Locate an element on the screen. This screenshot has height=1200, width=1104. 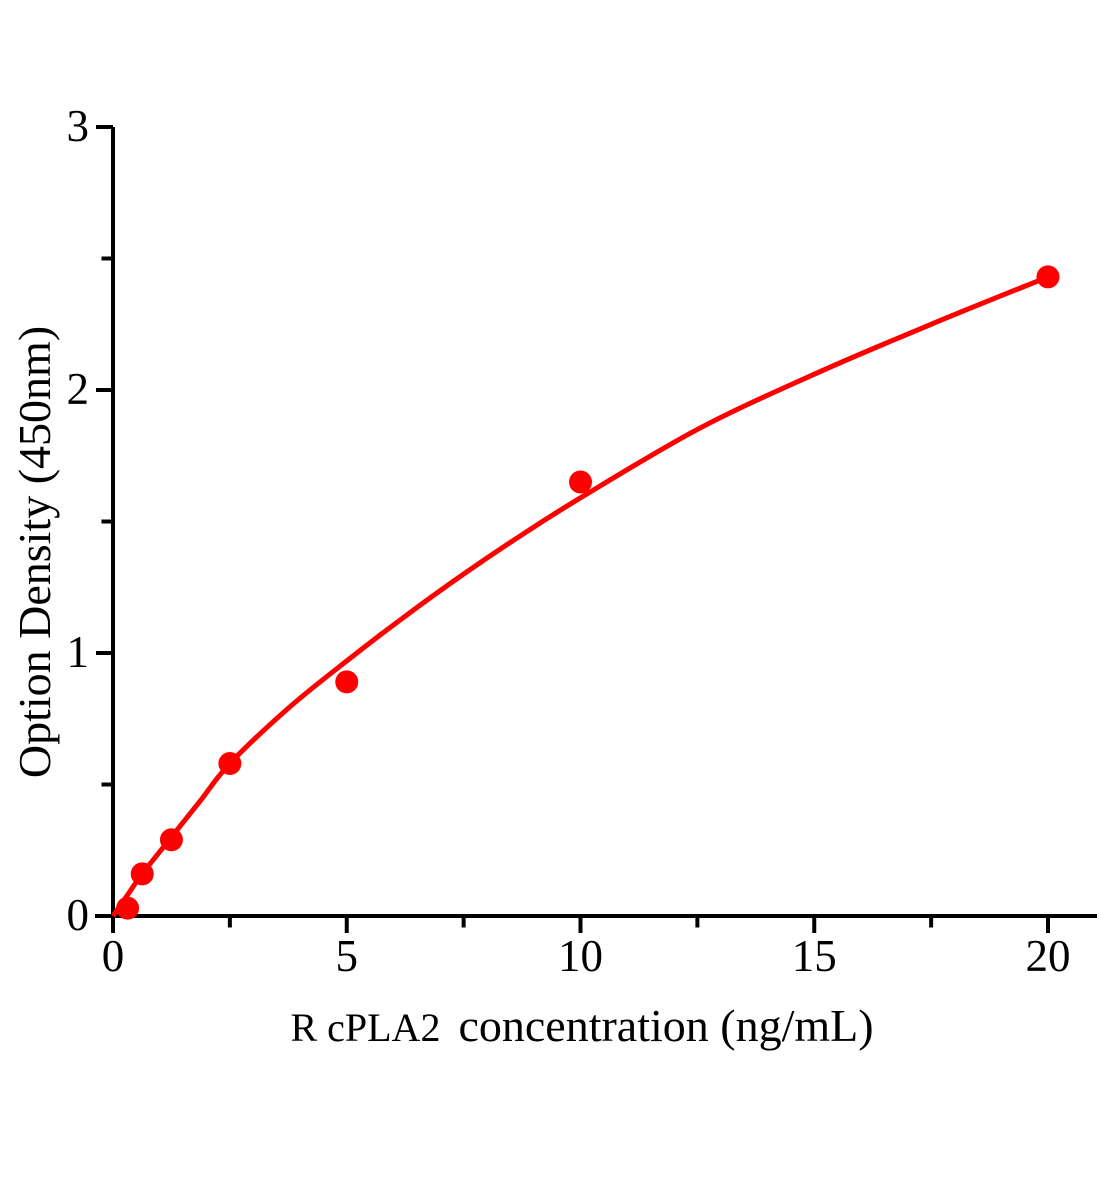
x-tick-label: 20 is located at coordinates (1048, 956).